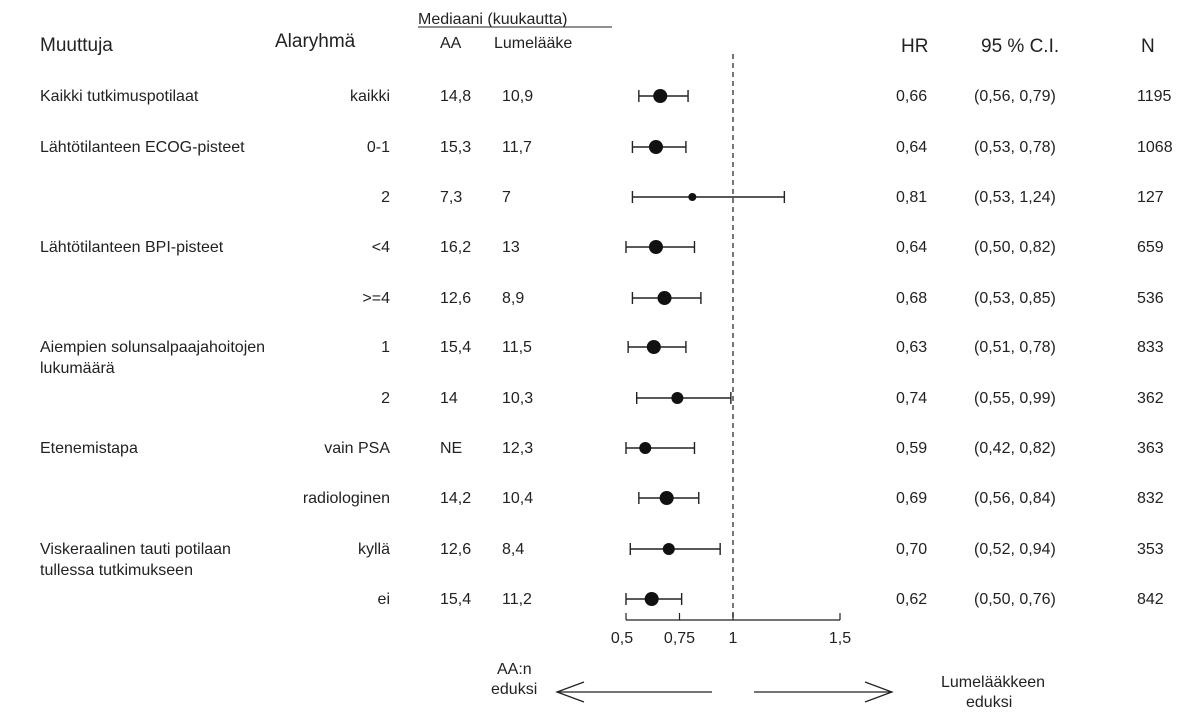 This screenshot has height=713, width=1189. I want to click on header-subgroup: Alaryhmä, so click(315, 41).